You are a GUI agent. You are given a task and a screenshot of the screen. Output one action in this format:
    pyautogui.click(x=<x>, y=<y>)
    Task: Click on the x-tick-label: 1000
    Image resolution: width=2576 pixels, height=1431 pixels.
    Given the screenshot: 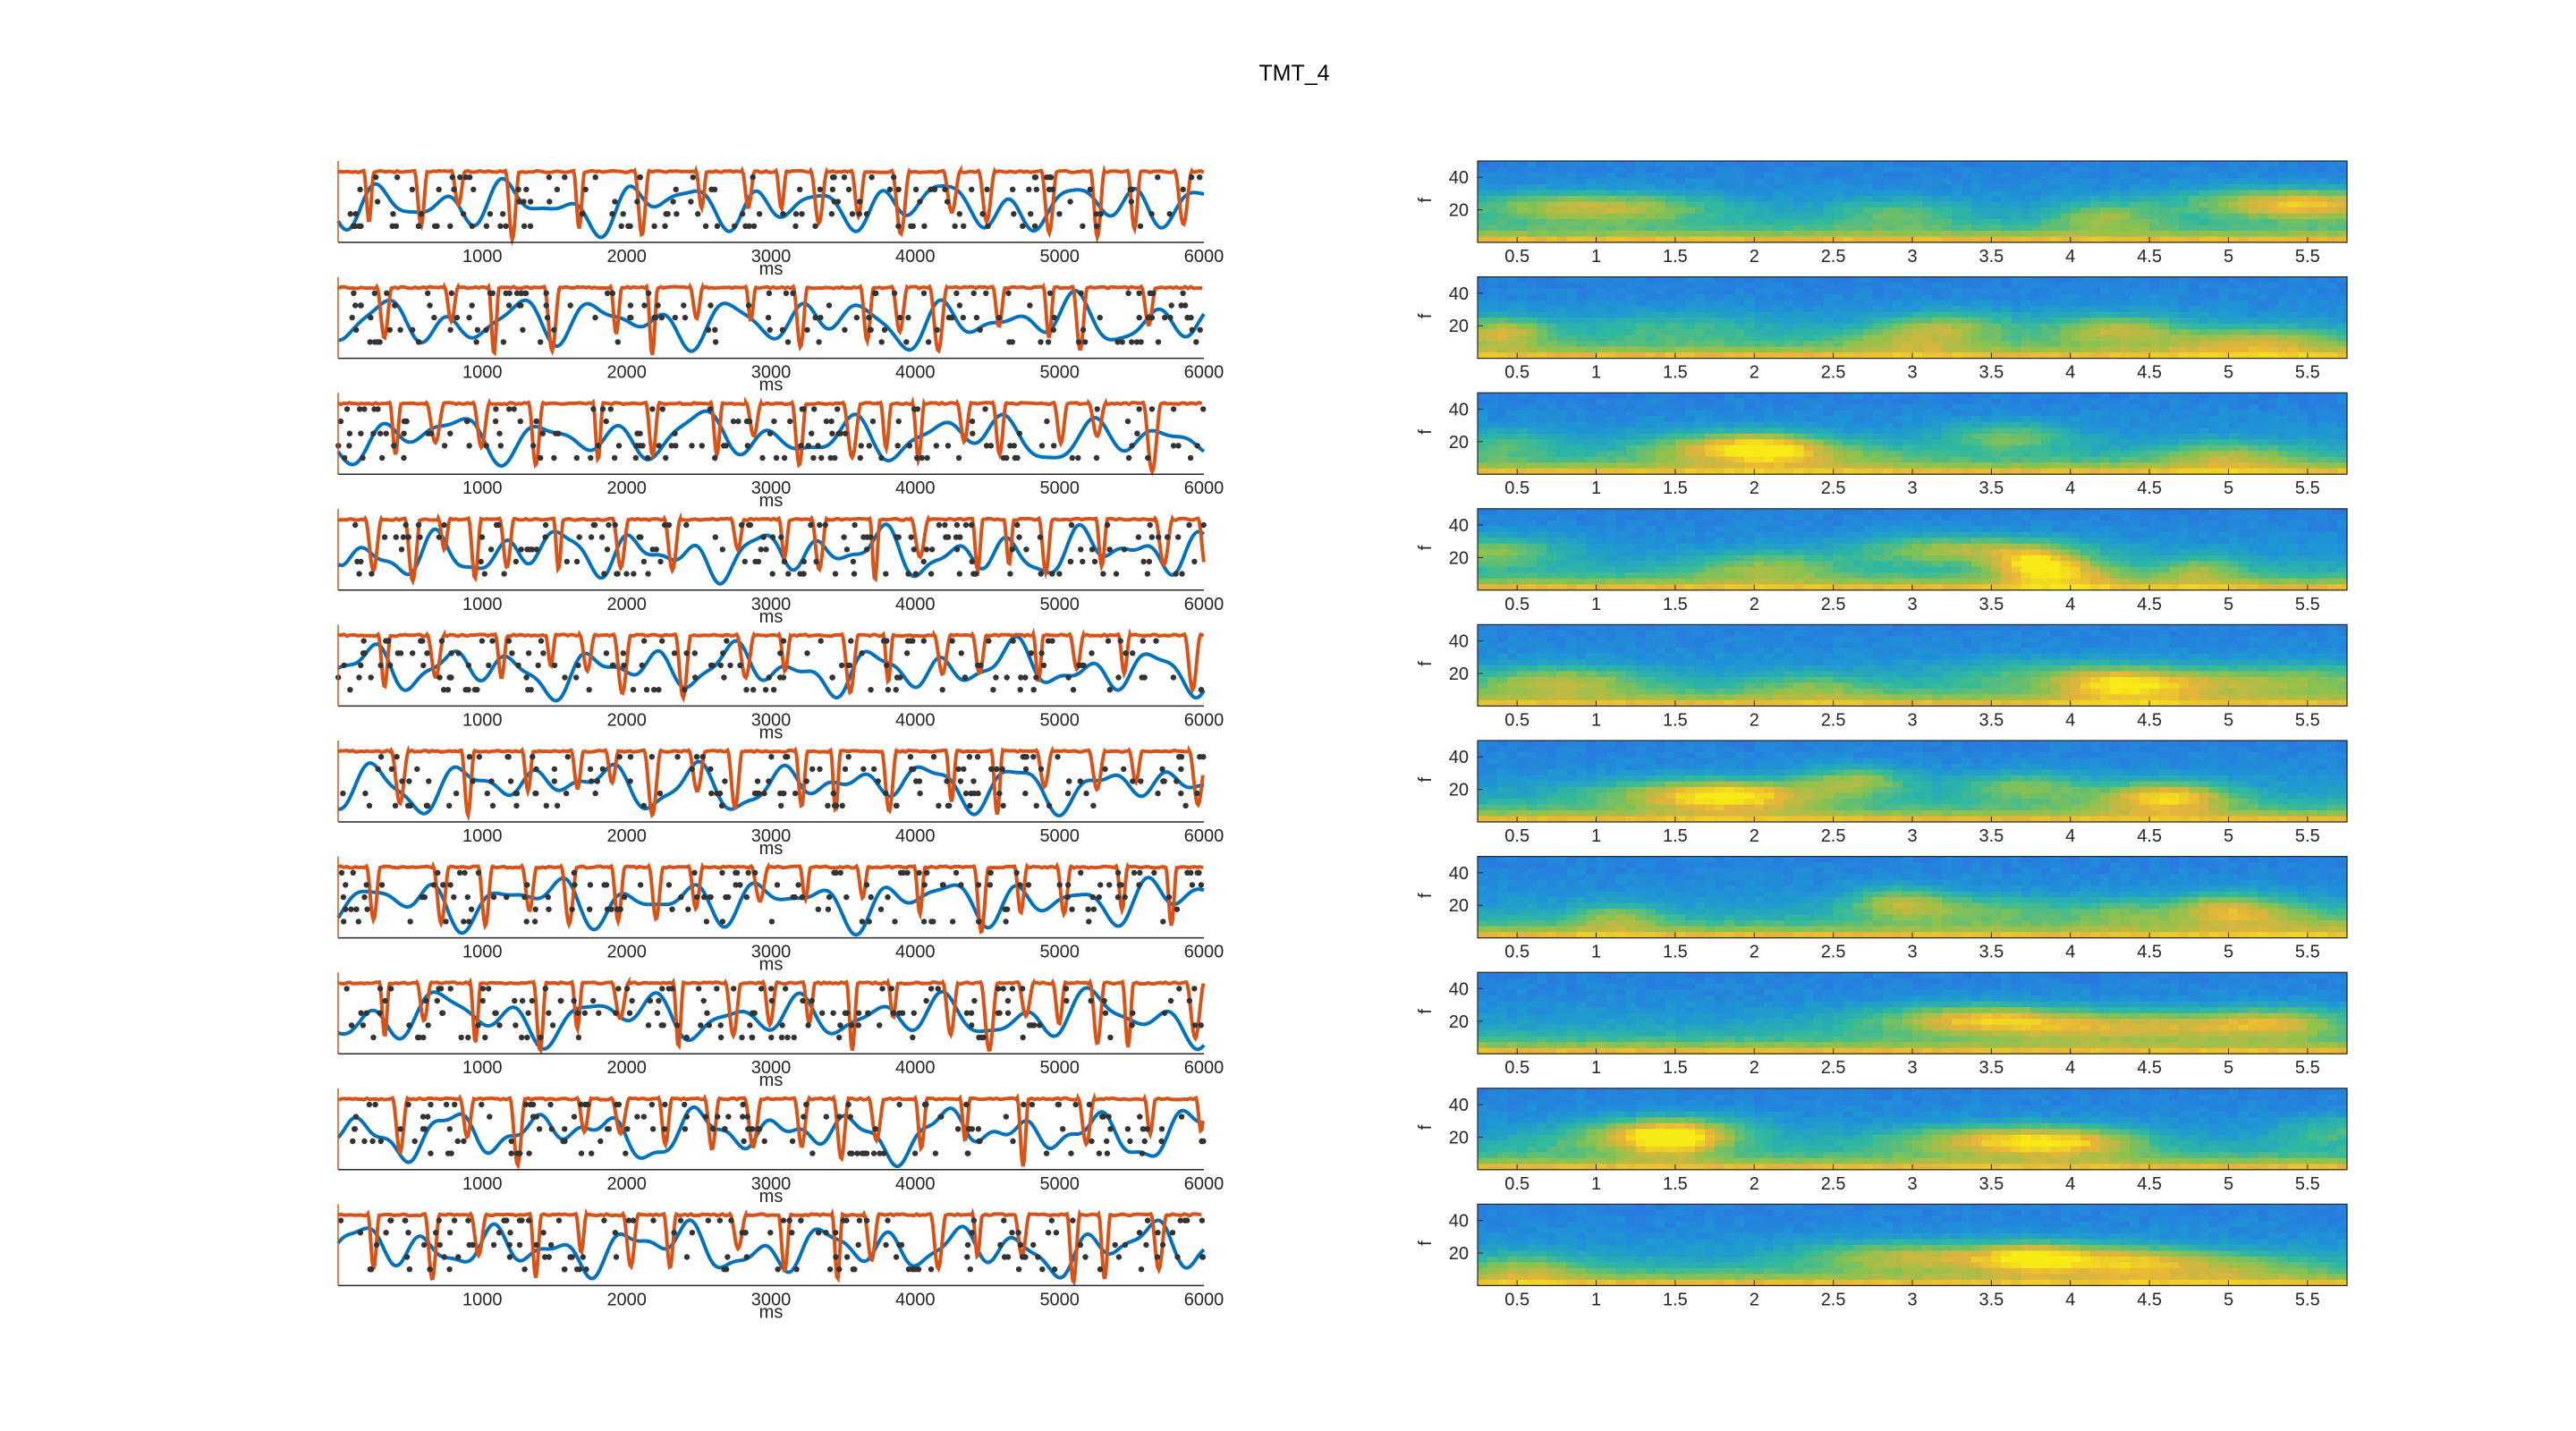 What is the action you would take?
    pyautogui.click(x=482, y=720)
    